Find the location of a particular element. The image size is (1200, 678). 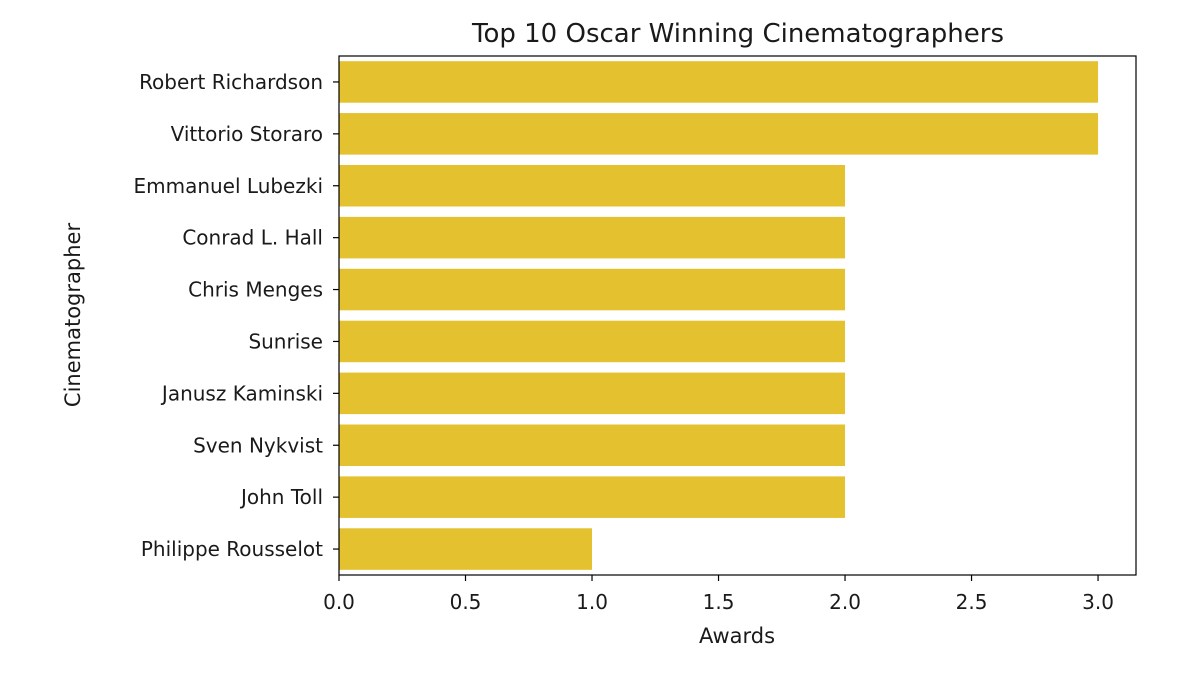

x-tick-label: 3.0 is located at coordinates (1098, 602).